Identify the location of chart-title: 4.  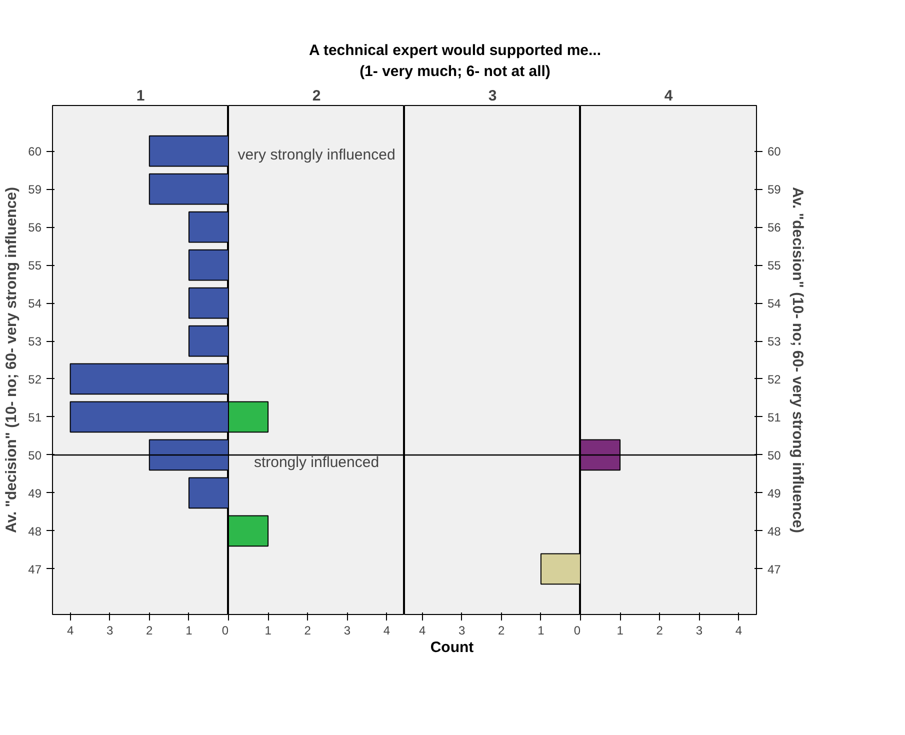
(669, 96).